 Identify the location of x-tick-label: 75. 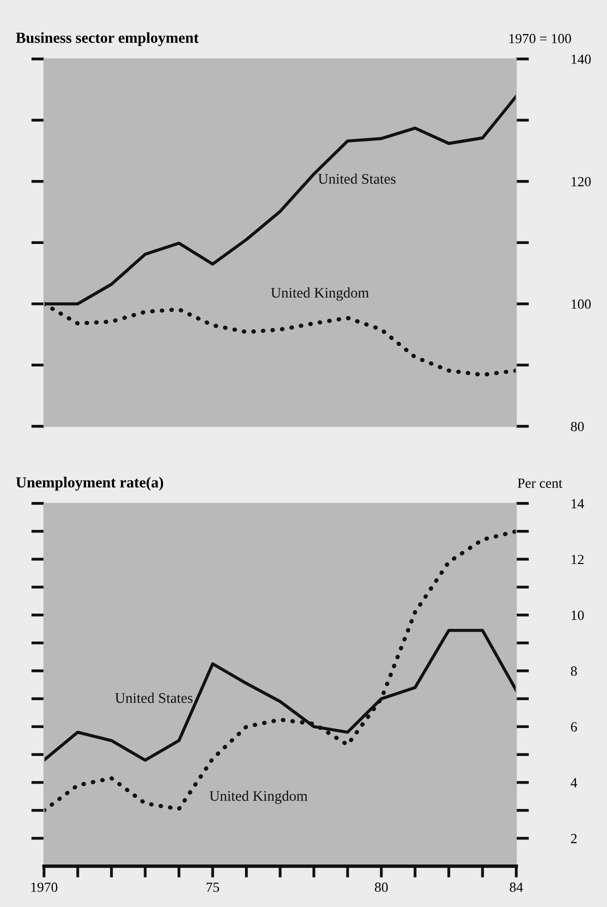
(213, 887).